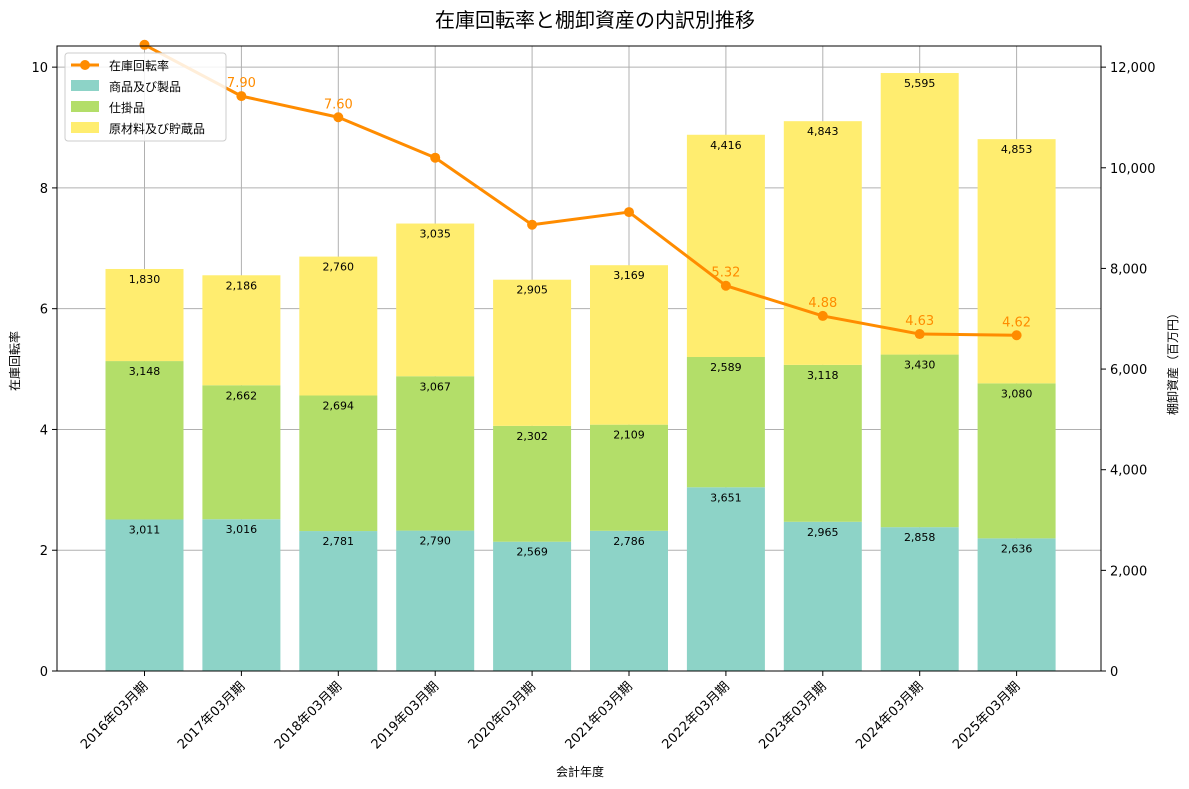 Image resolution: width=1189 pixels, height=789 pixels. What do you see at coordinates (139, 65) in the screenshot?
I see `legend-label: 在庫回転率` at bounding box center [139, 65].